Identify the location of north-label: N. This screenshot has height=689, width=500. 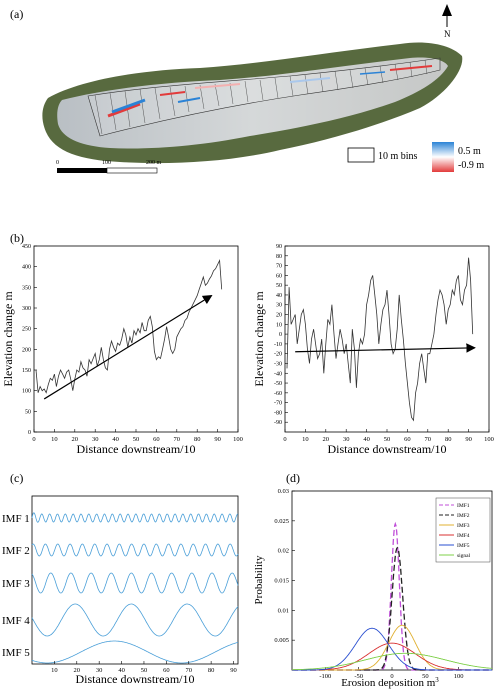
(447, 34).